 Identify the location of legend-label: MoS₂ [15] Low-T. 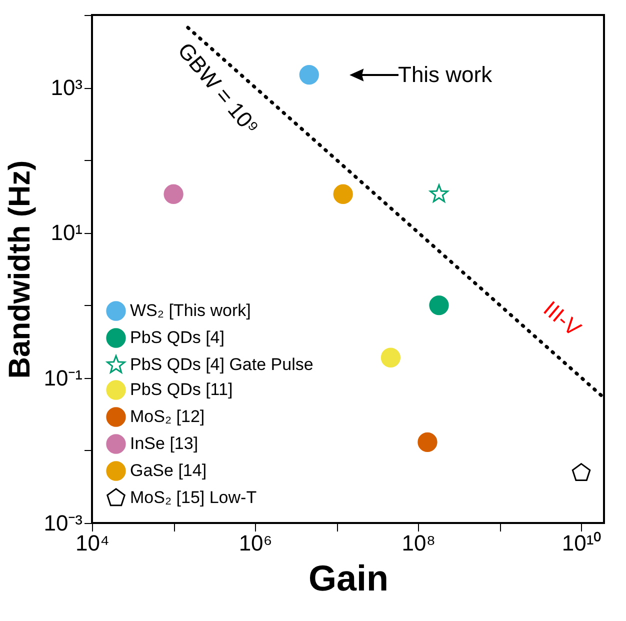
(193, 497).